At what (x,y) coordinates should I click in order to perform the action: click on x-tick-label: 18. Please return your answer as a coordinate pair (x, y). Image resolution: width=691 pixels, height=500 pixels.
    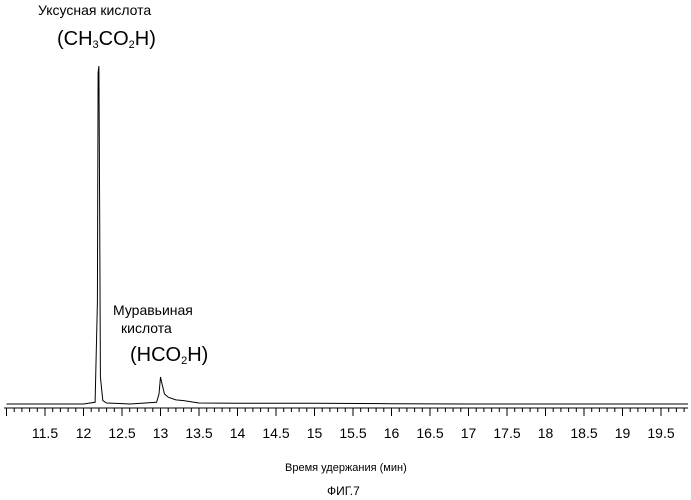
    Looking at the image, I should click on (546, 433).